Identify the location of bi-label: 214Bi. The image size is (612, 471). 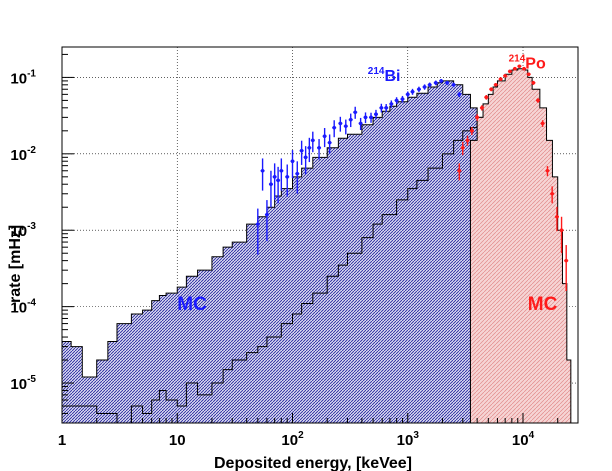
(384, 75).